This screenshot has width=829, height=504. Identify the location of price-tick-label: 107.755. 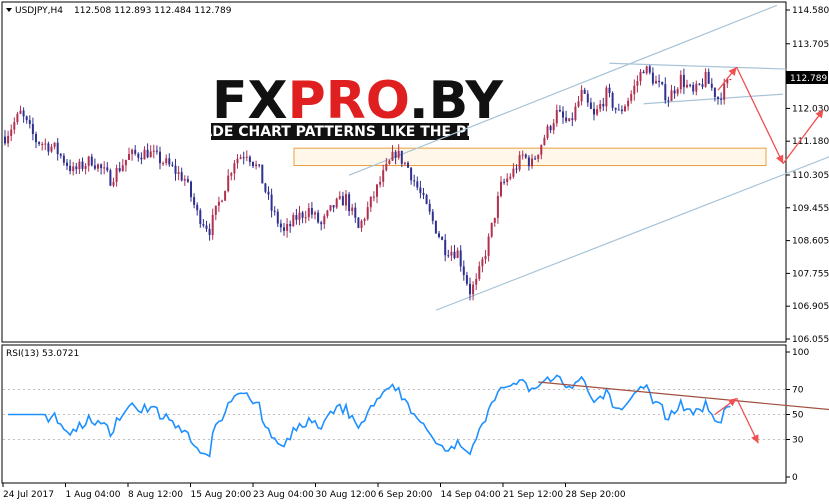
(810, 274).